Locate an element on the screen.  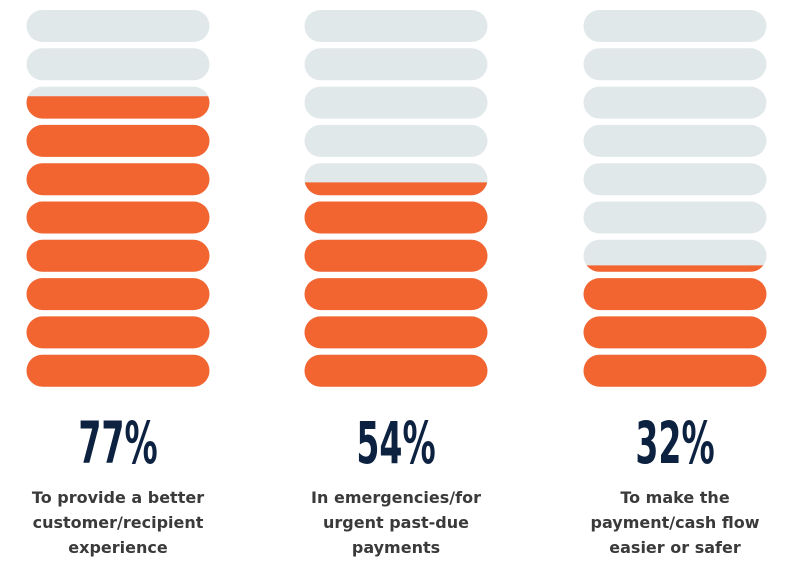
category-label: easier or safer is located at coordinates (675, 547).